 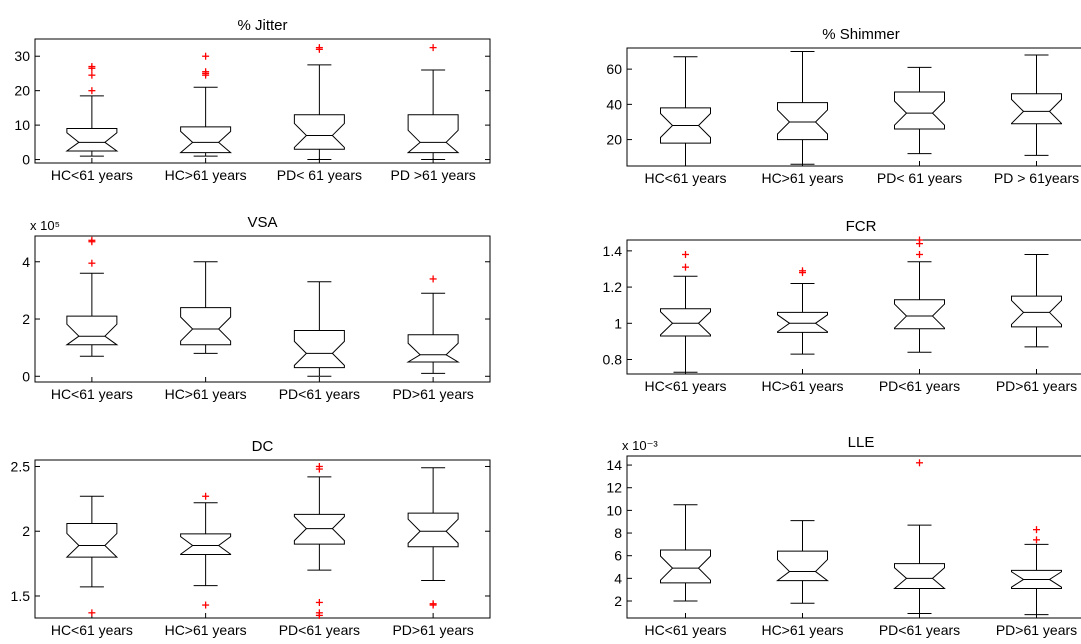 What do you see at coordinates (21, 466) in the screenshot?
I see `ytick-label-dc: 2.5` at bounding box center [21, 466].